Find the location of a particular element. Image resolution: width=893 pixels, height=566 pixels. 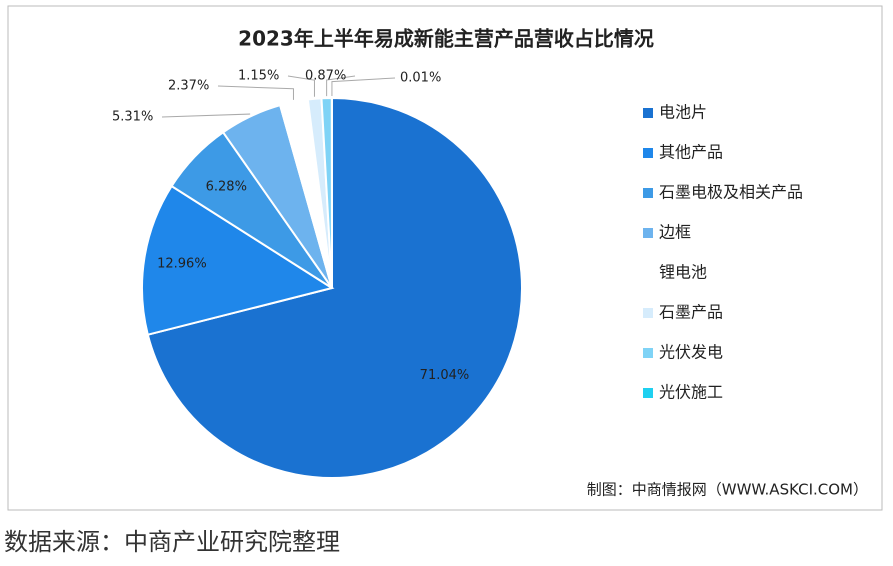

data-label: 1.15% is located at coordinates (258, 76).